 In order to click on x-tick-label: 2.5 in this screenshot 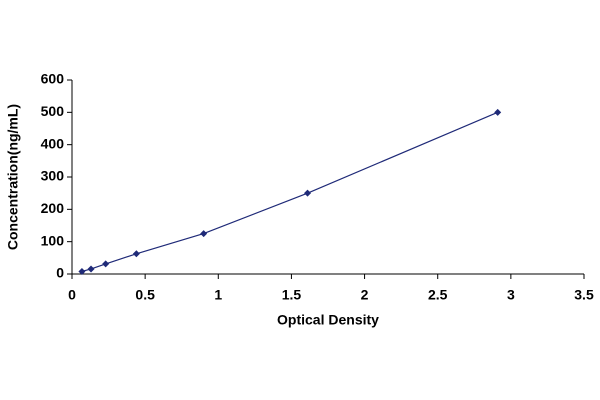, I will do `click(438, 295)`.